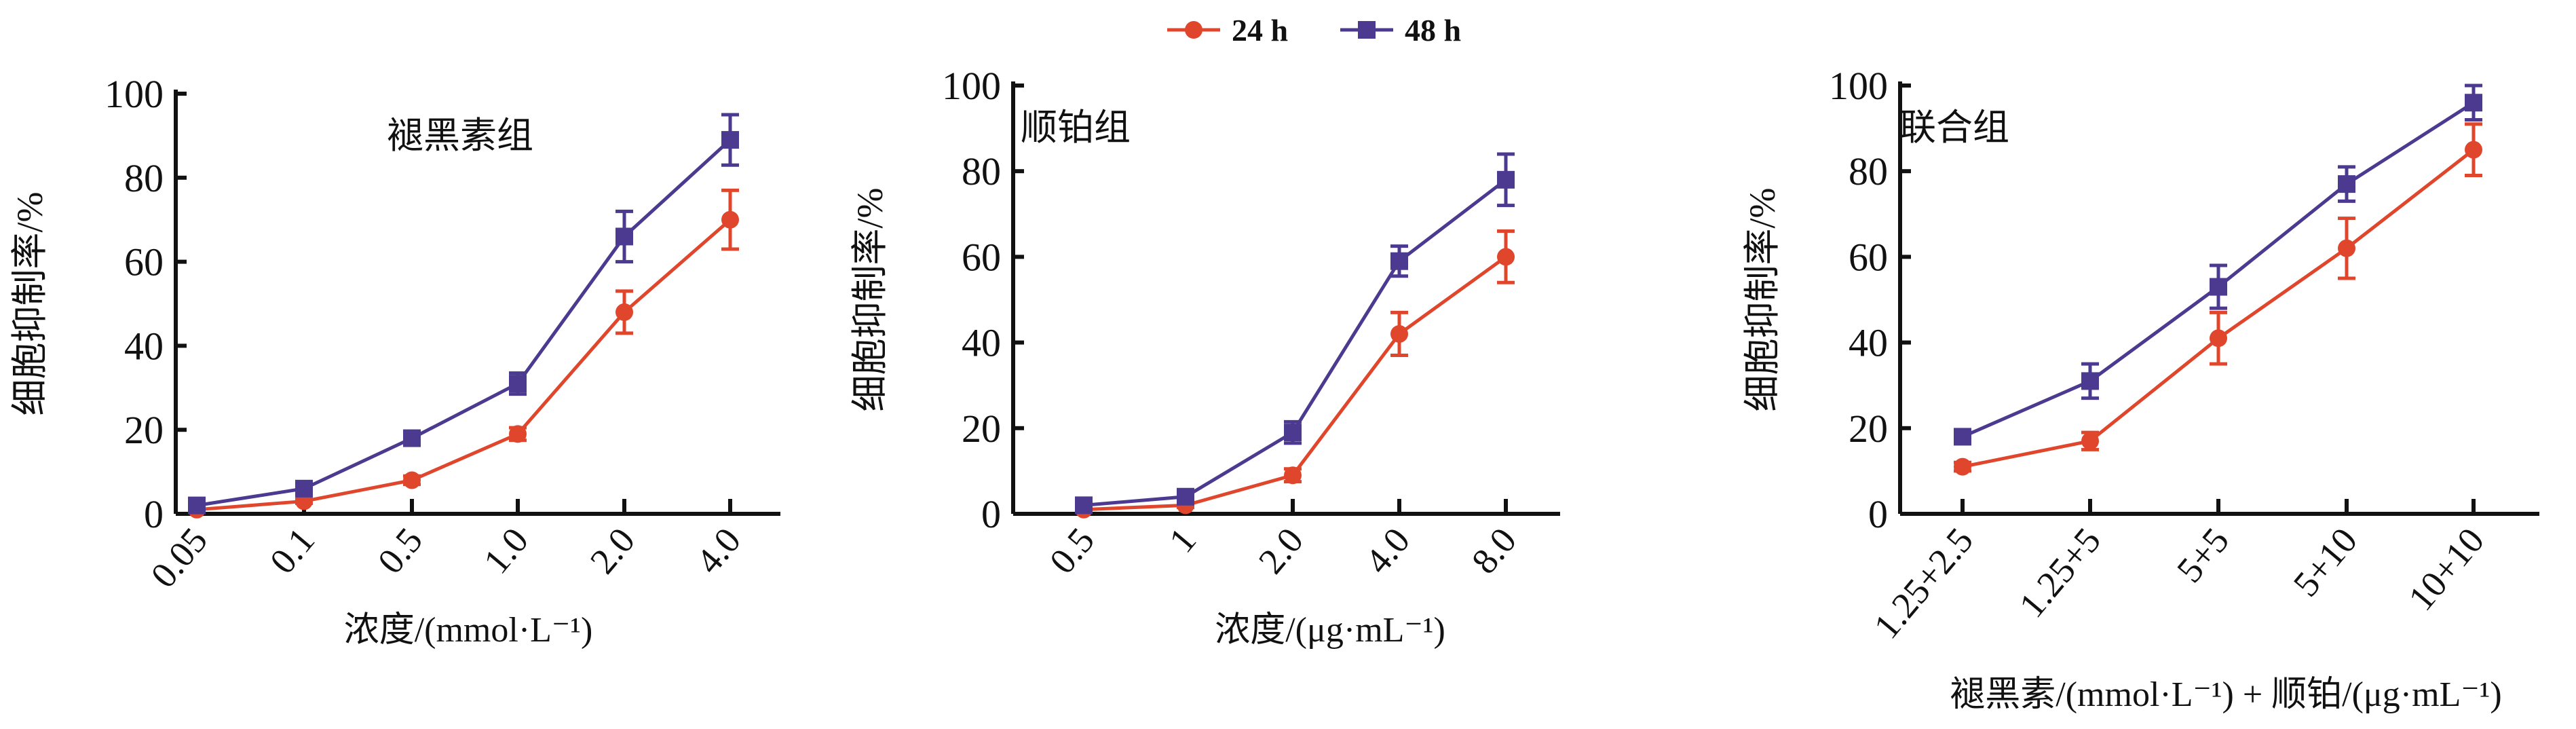  Describe the element at coordinates (1076, 127) in the screenshot. I see `chart-title: 顺铂组` at that location.